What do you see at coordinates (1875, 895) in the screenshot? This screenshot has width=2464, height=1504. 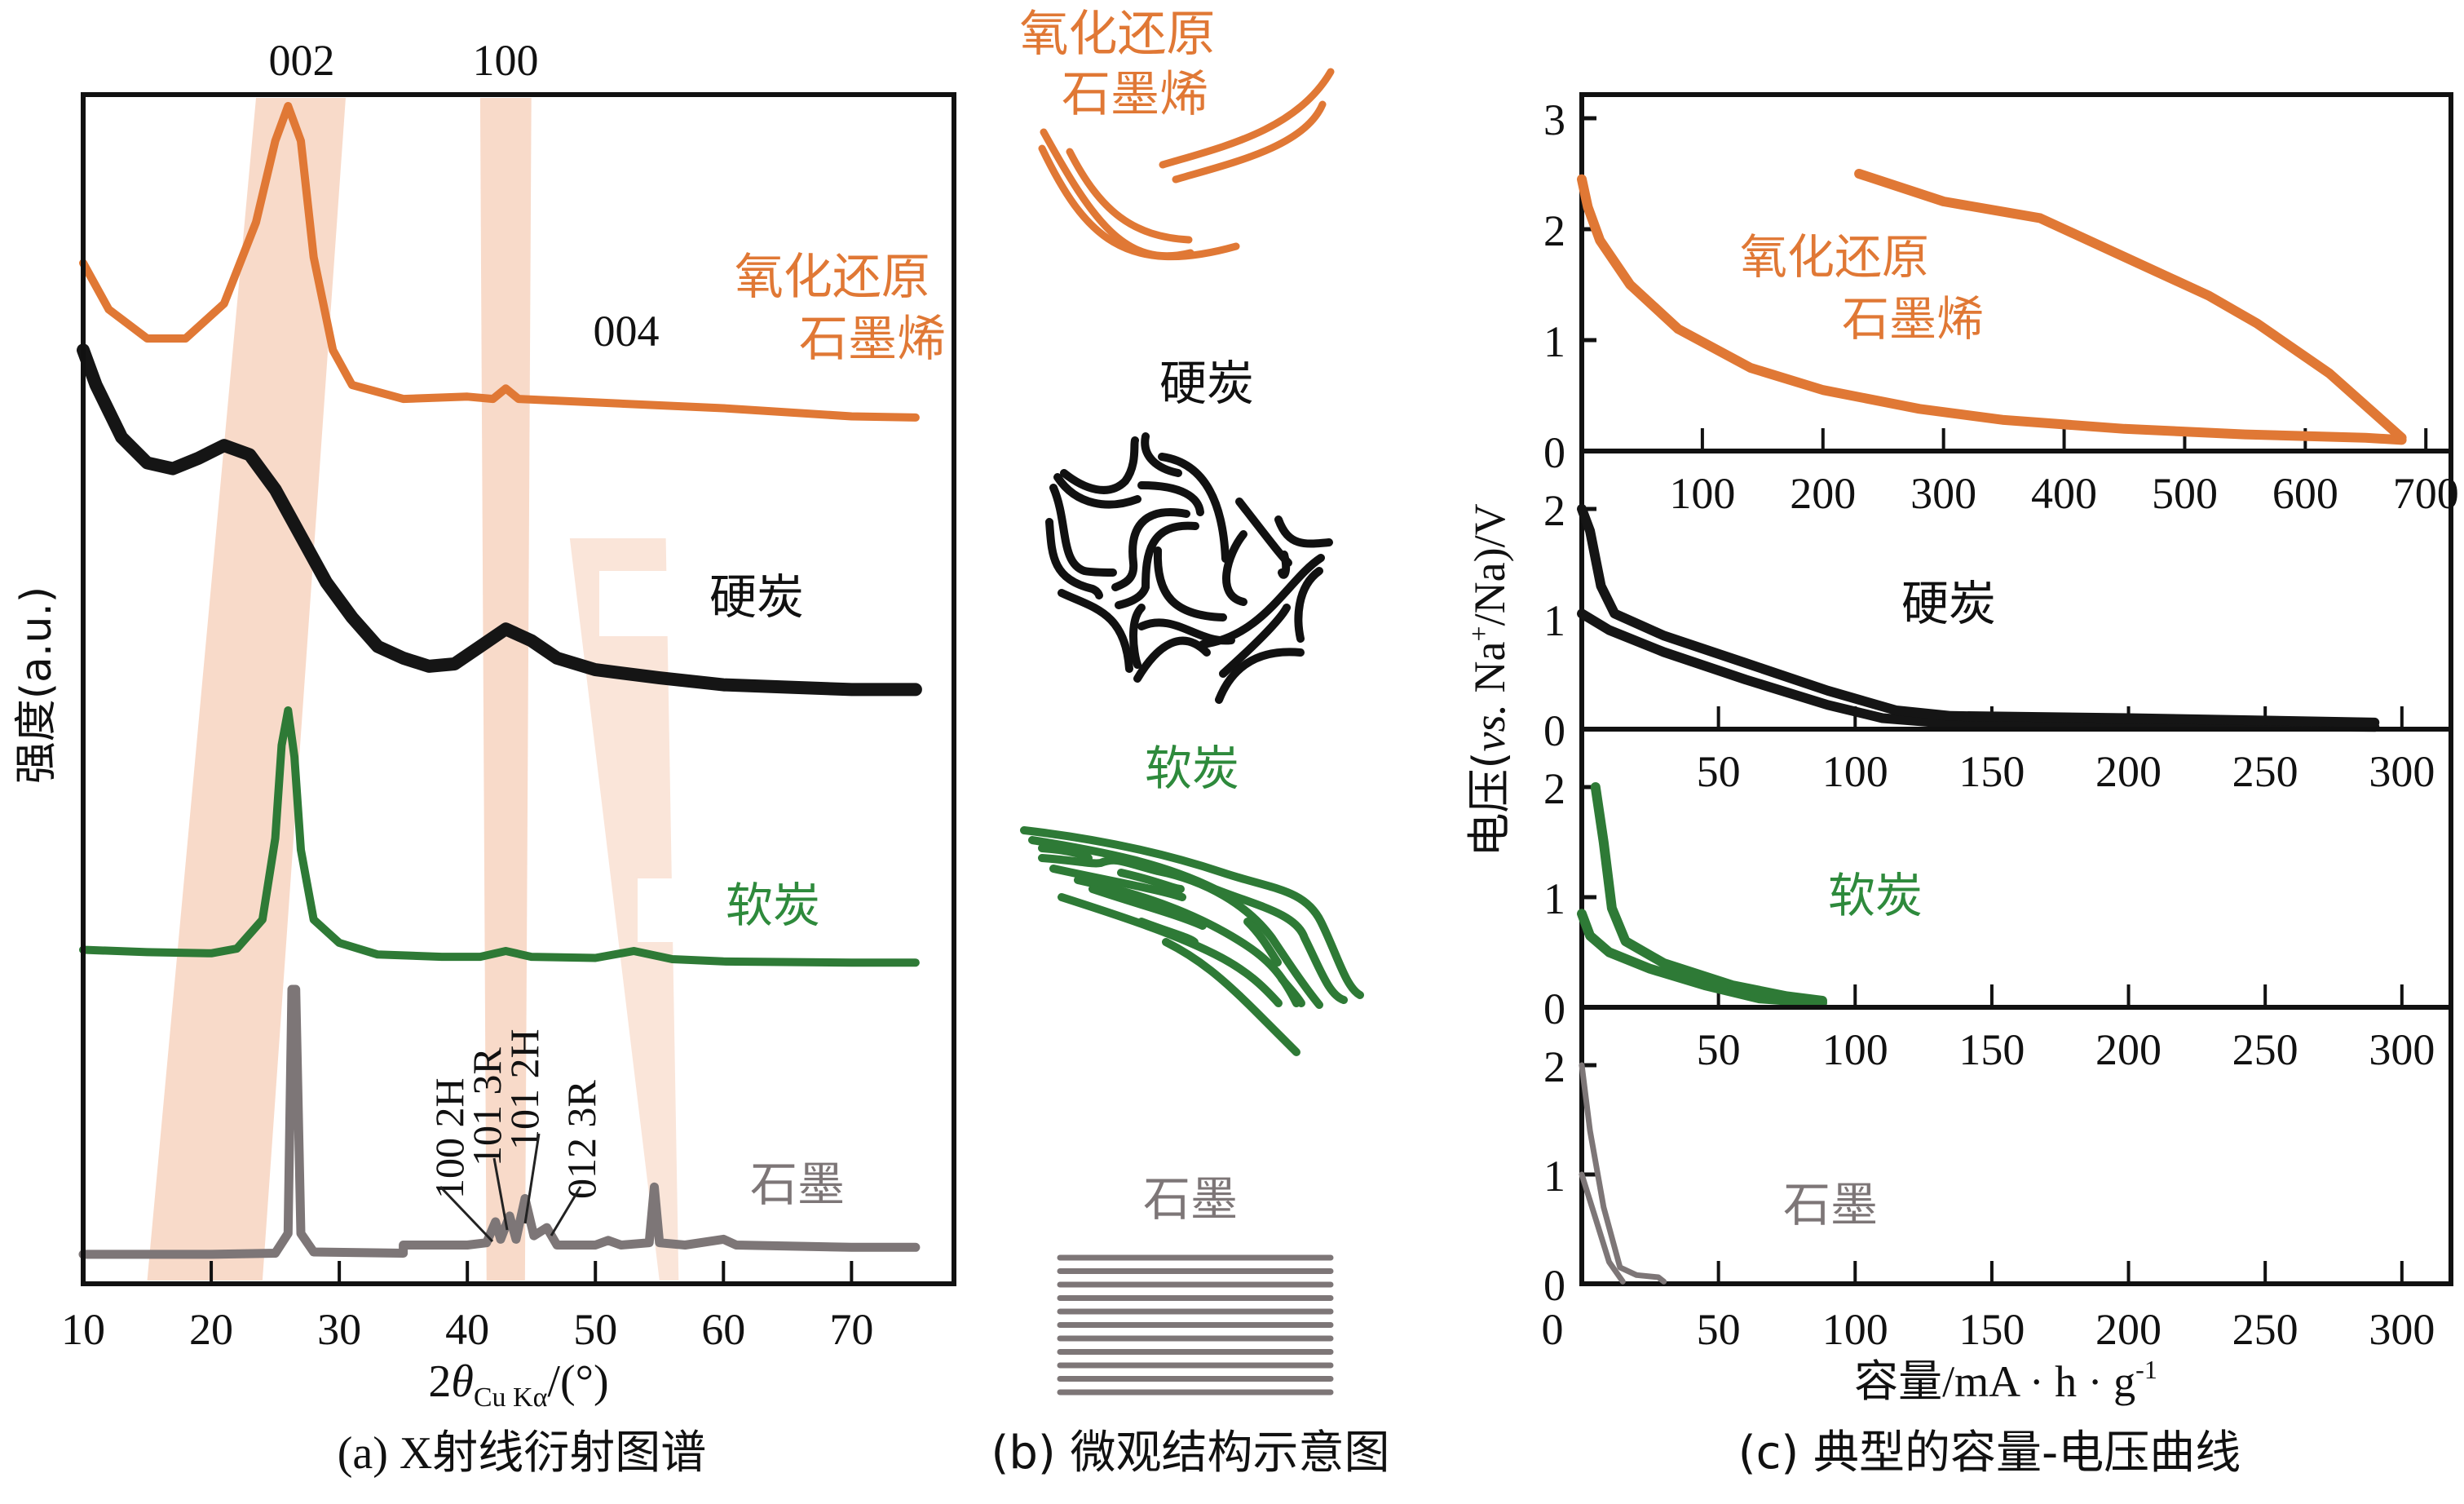 I see `cv-series-label: 软炭` at bounding box center [1875, 895].